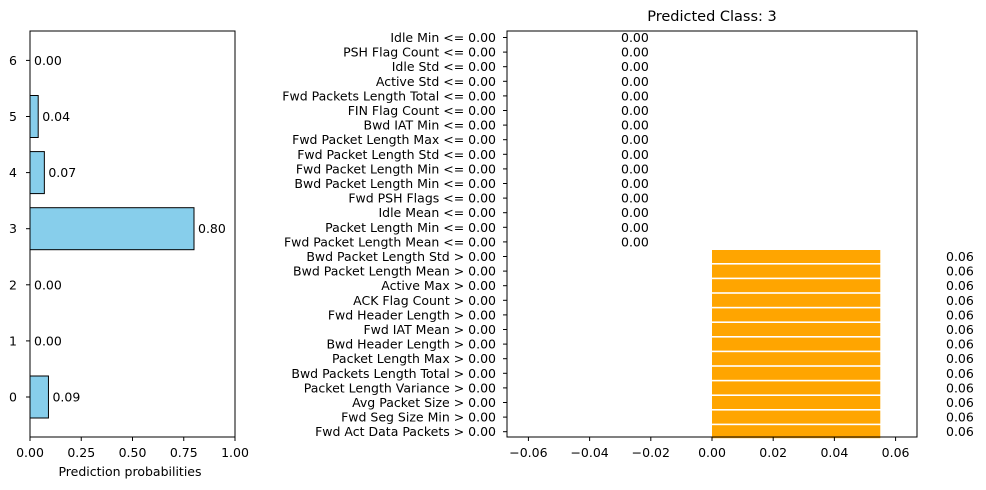  Describe the element at coordinates (13, 228) in the screenshot. I see `class-tick-label: 3` at that location.